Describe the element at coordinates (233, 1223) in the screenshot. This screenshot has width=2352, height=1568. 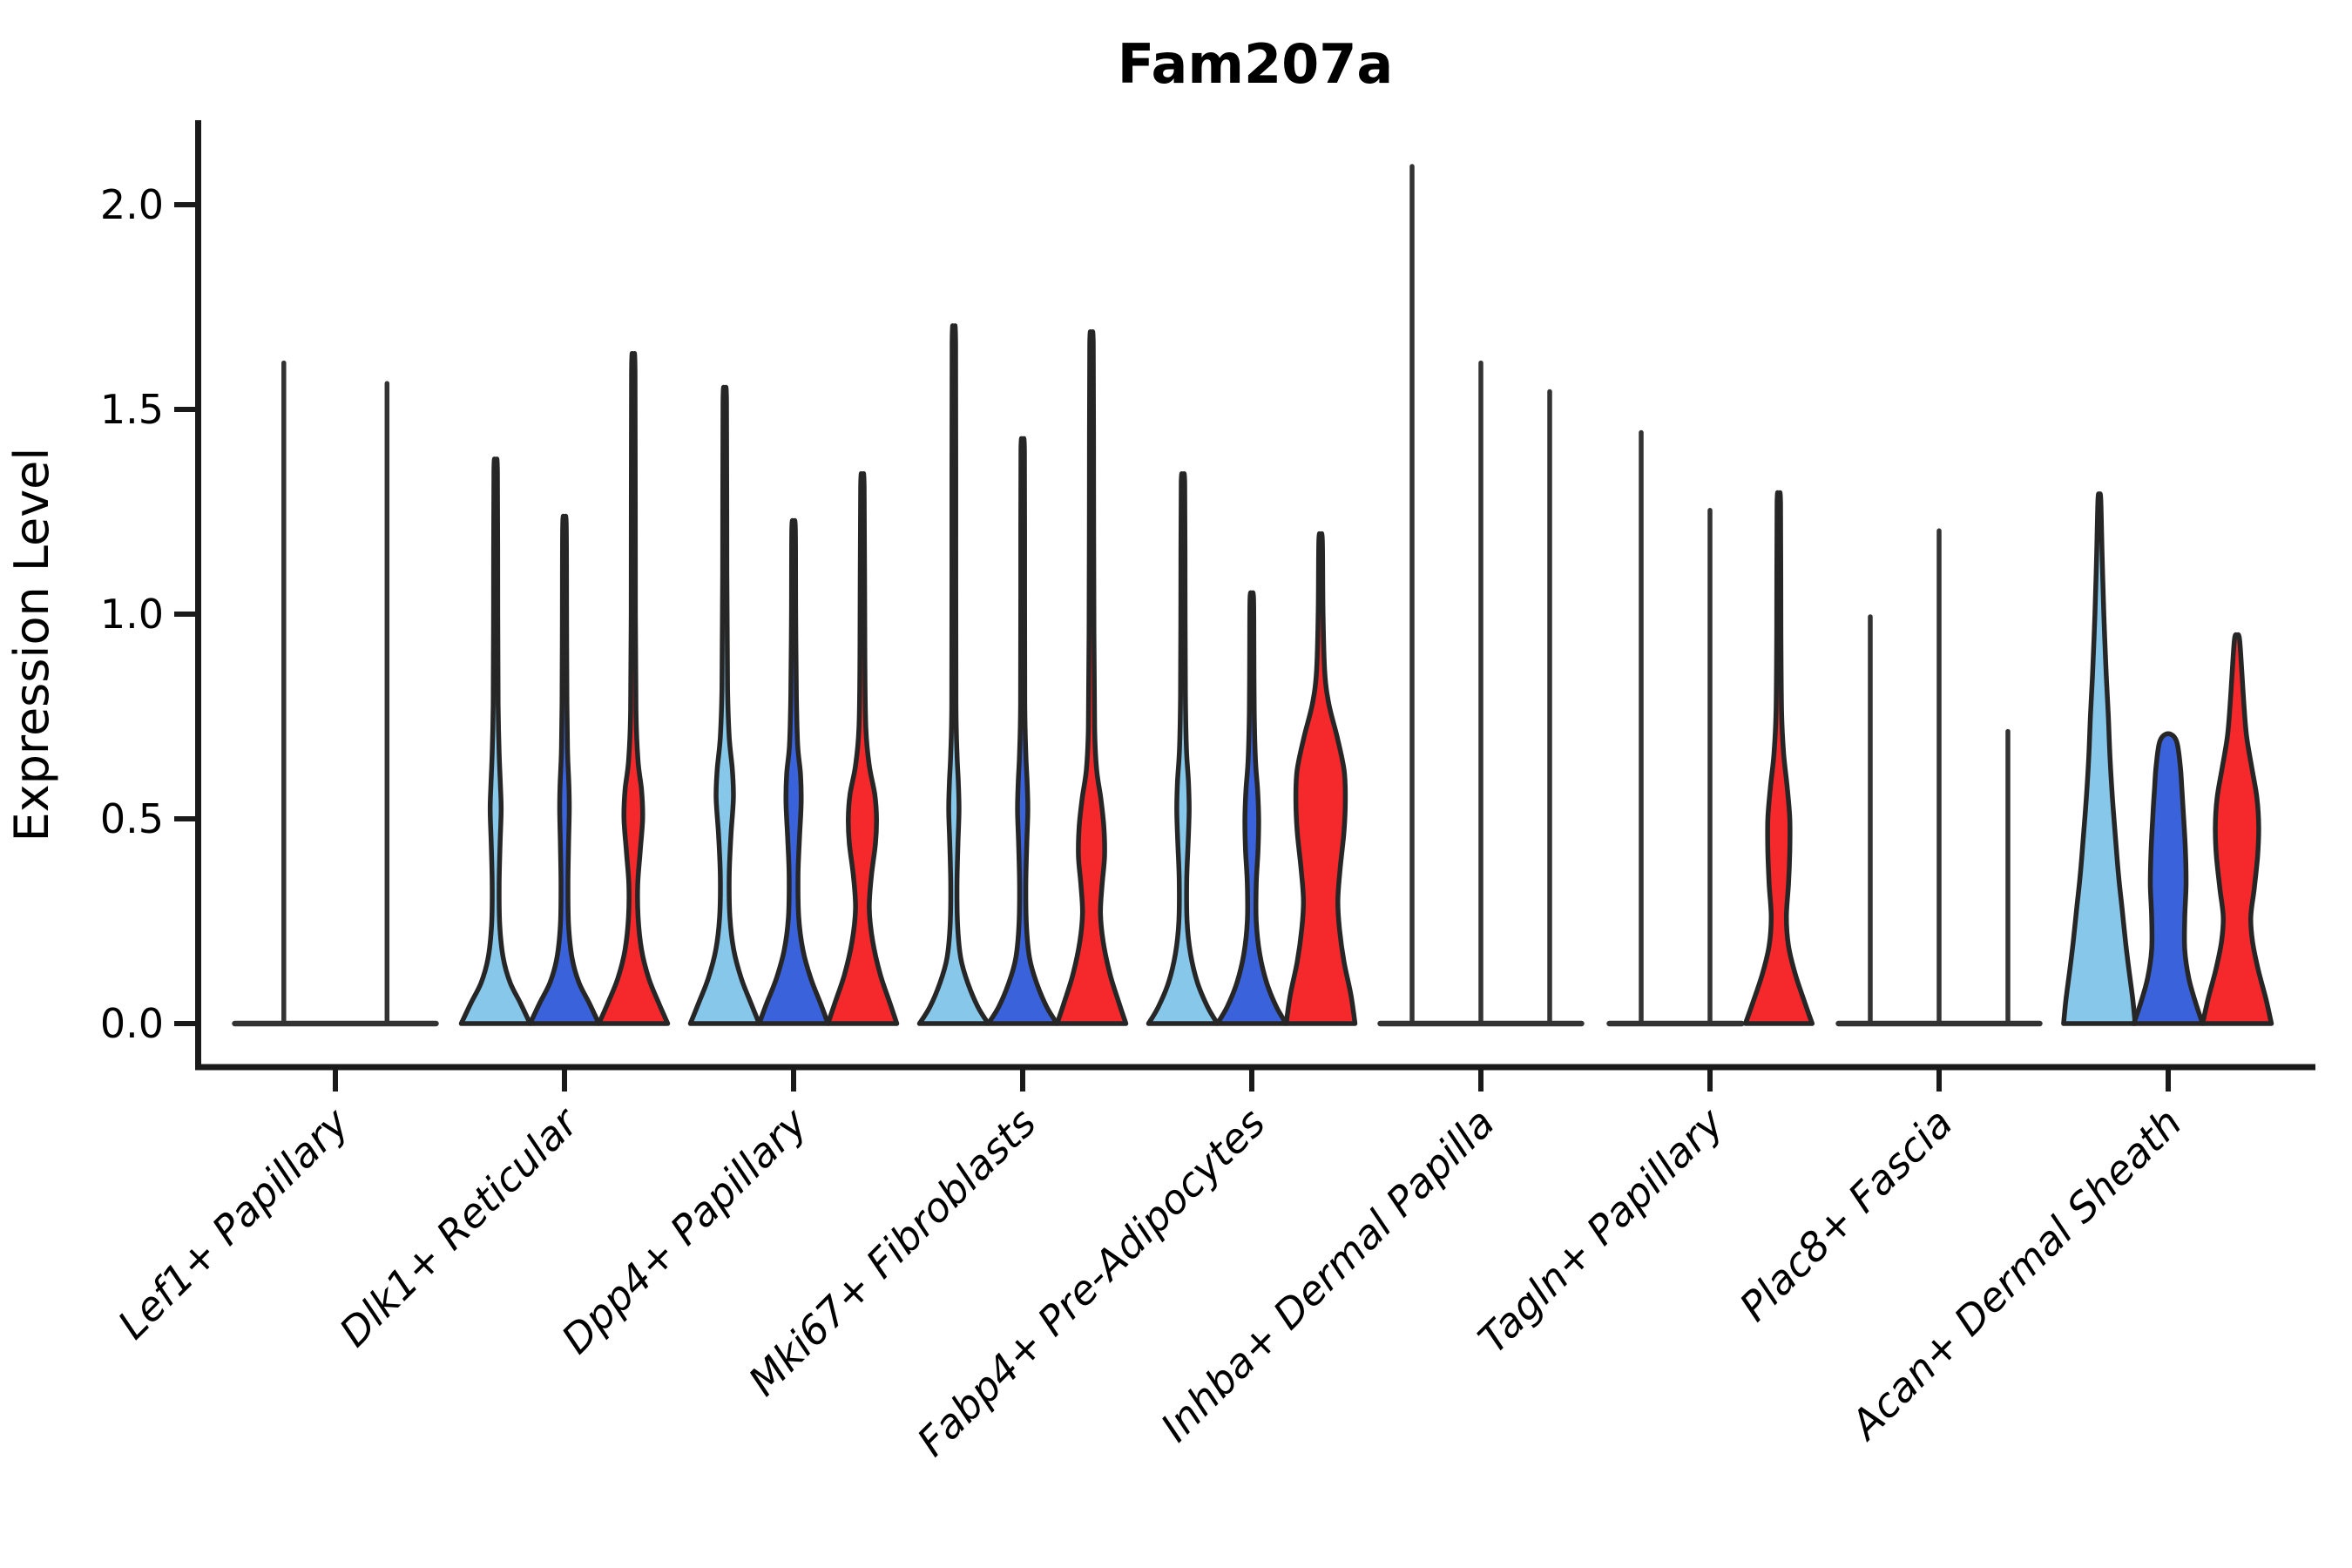
I see `x-tick-label: Lef1+ Papillary` at that location.